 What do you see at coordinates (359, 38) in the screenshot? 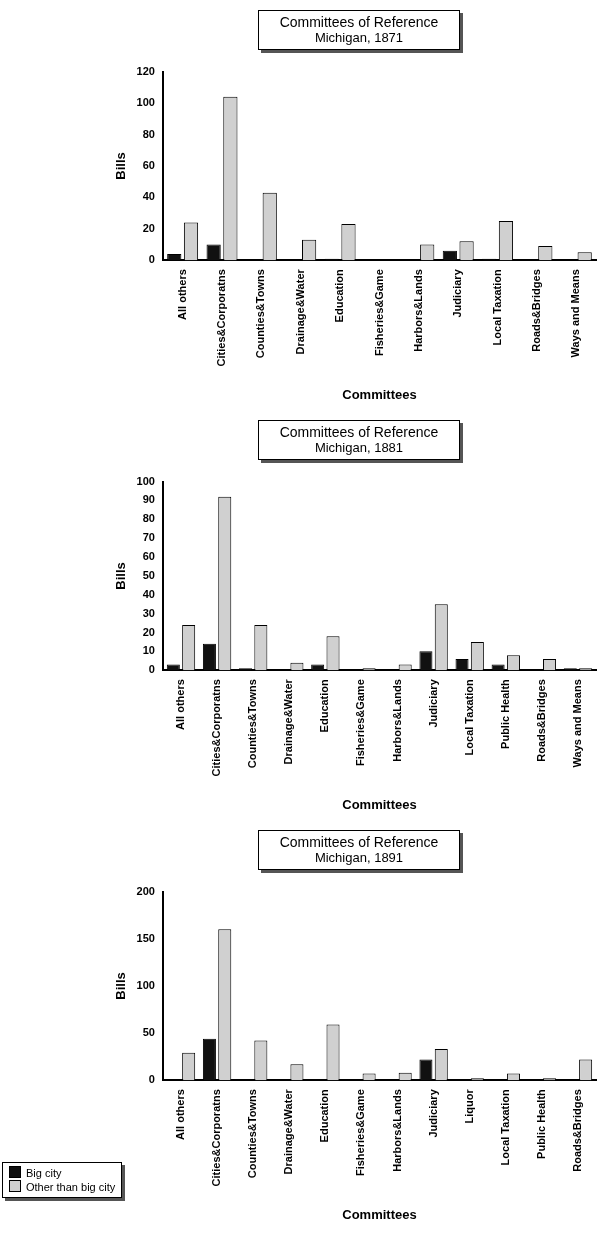
I see `chart-subtitle: Michigan, 1871` at bounding box center [359, 38].